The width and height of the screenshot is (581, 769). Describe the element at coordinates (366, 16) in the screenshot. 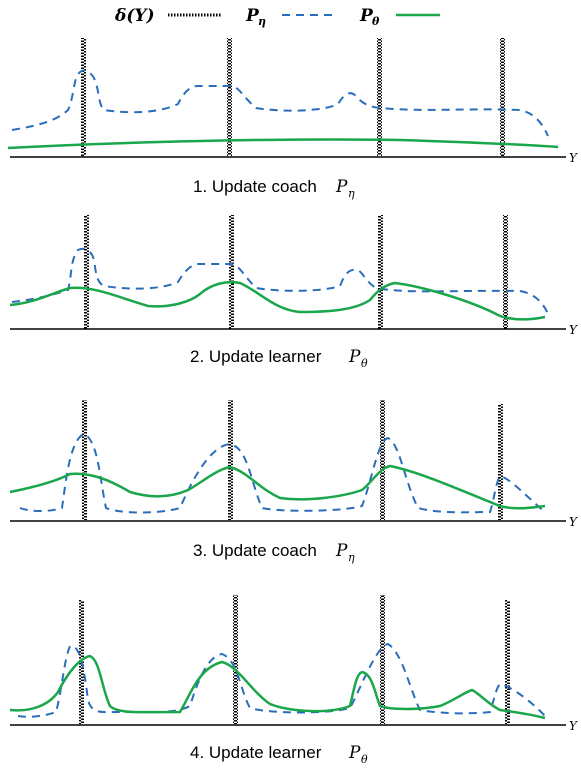

I see `legend-learner-label: P` at that location.